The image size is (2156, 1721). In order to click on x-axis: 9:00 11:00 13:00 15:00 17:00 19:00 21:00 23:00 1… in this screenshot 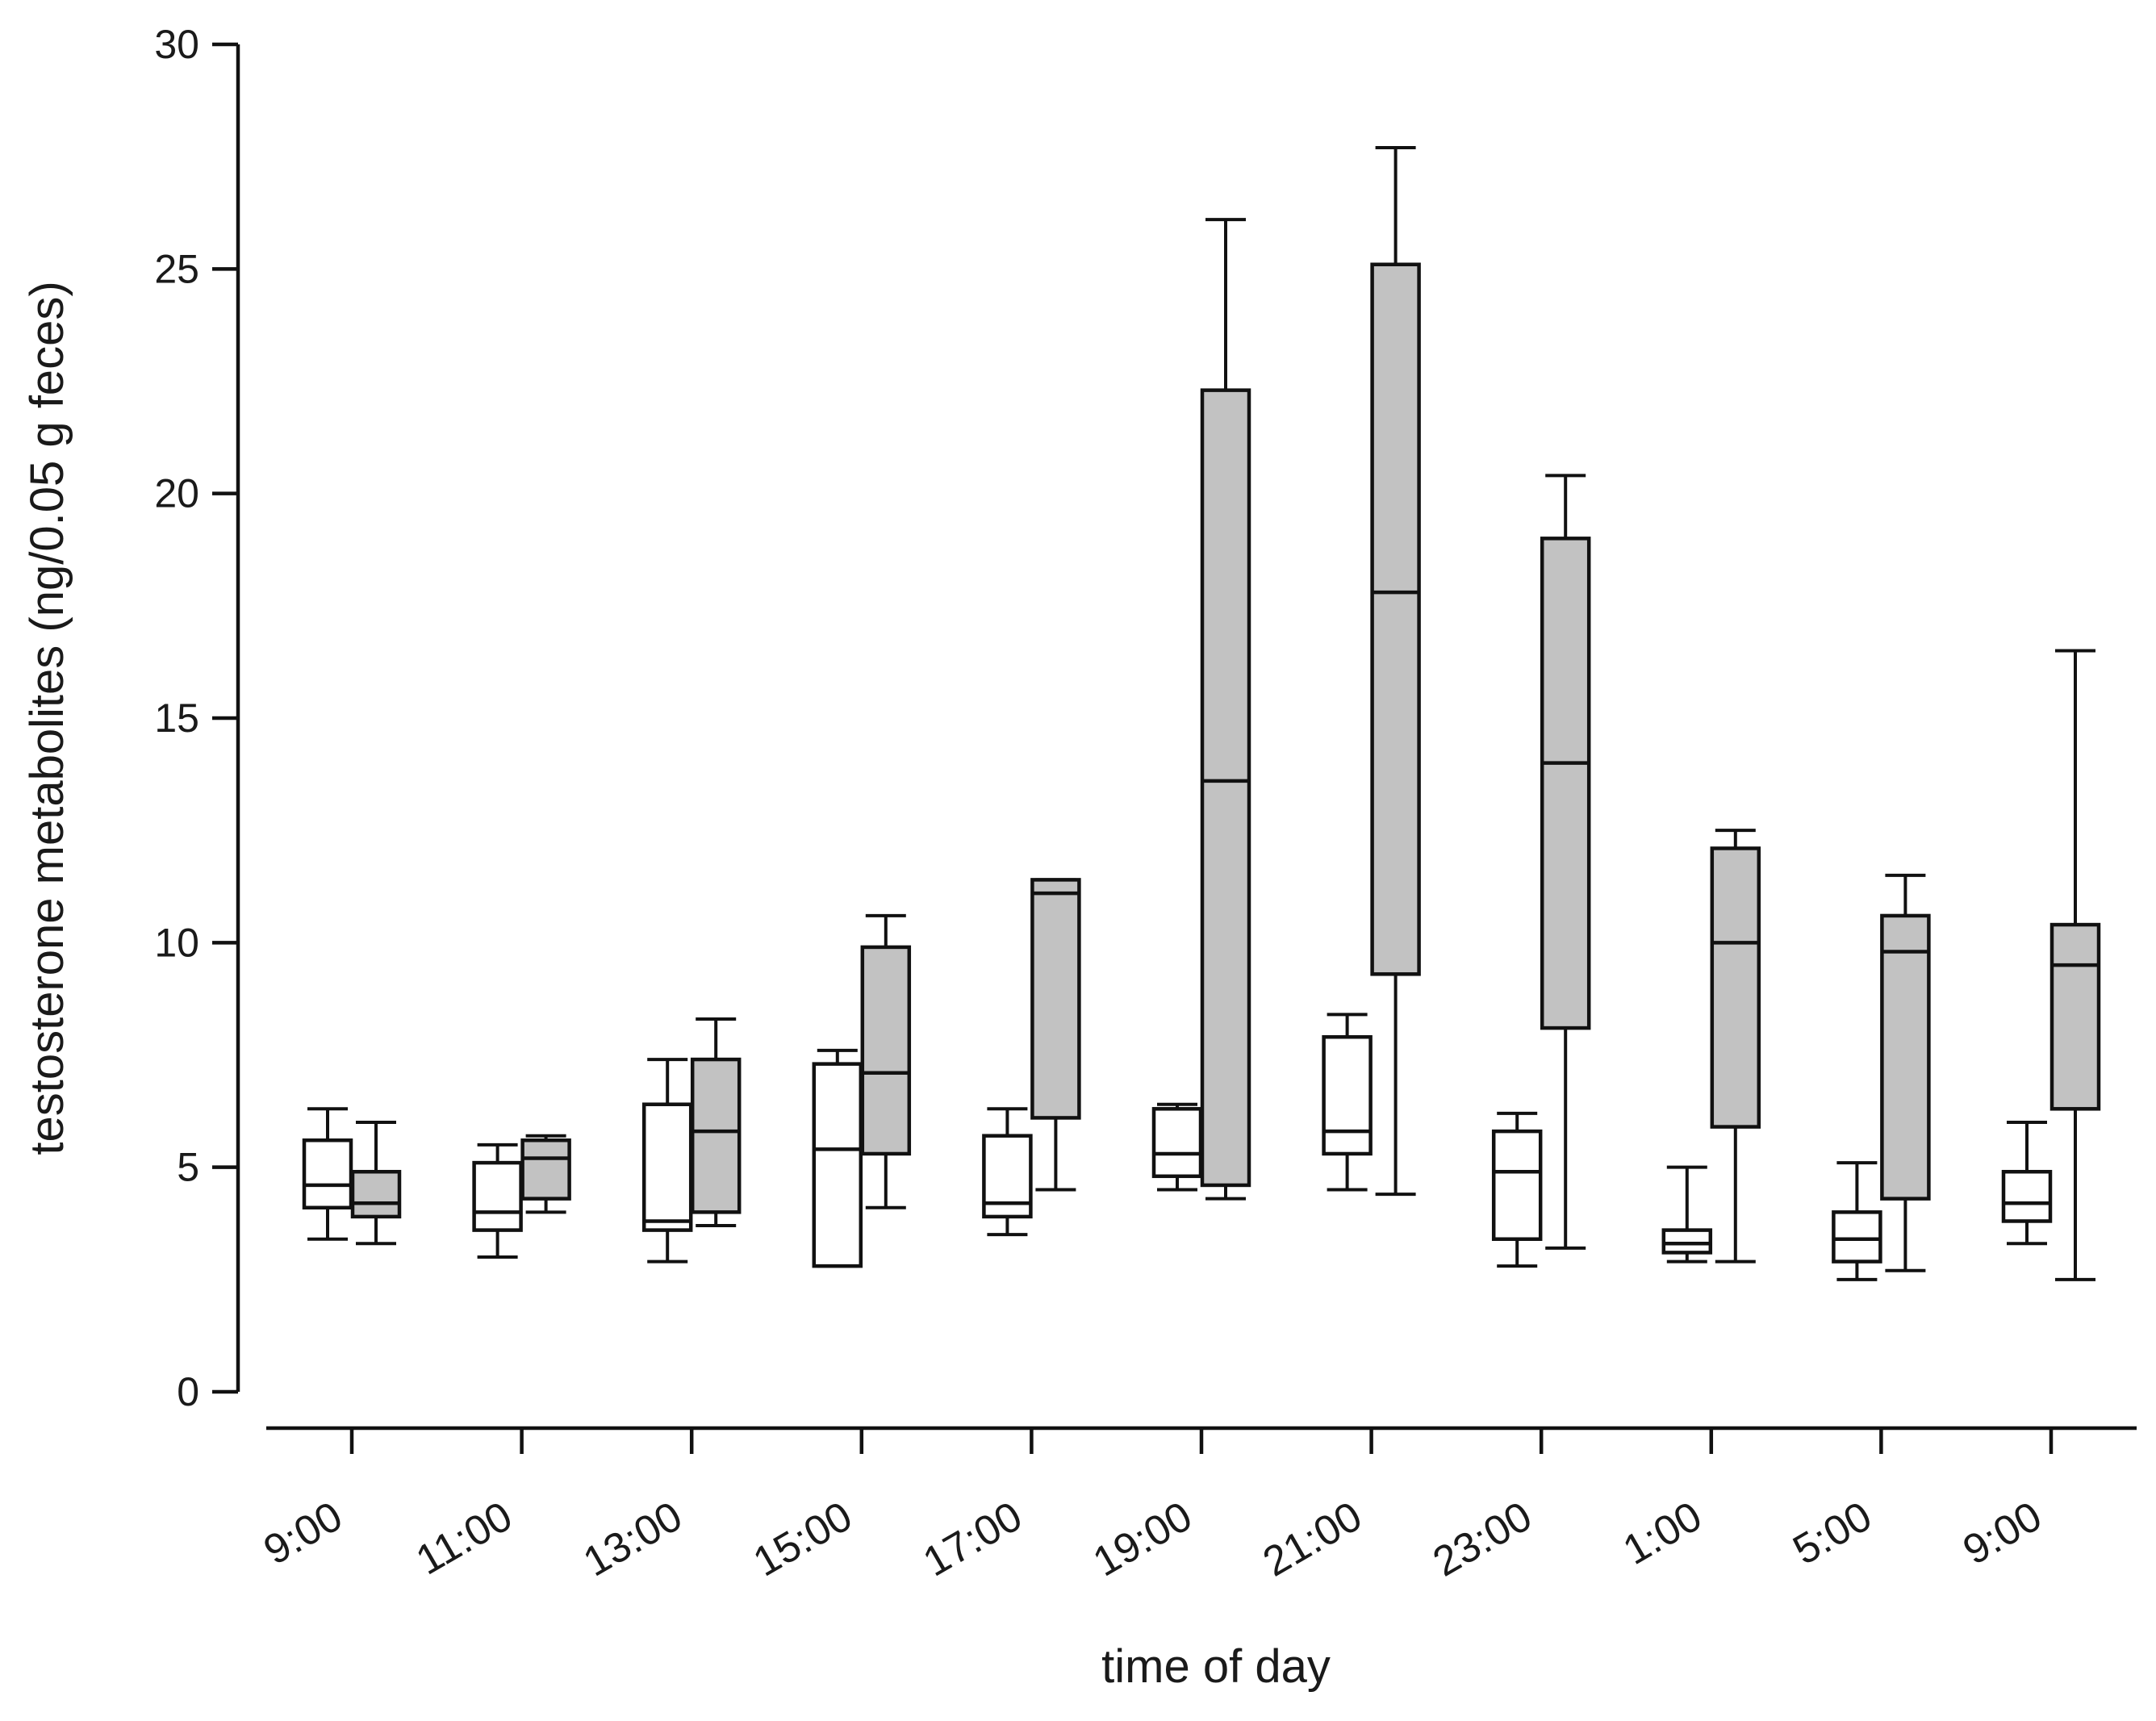, I will do `click(1196, 1505)`.